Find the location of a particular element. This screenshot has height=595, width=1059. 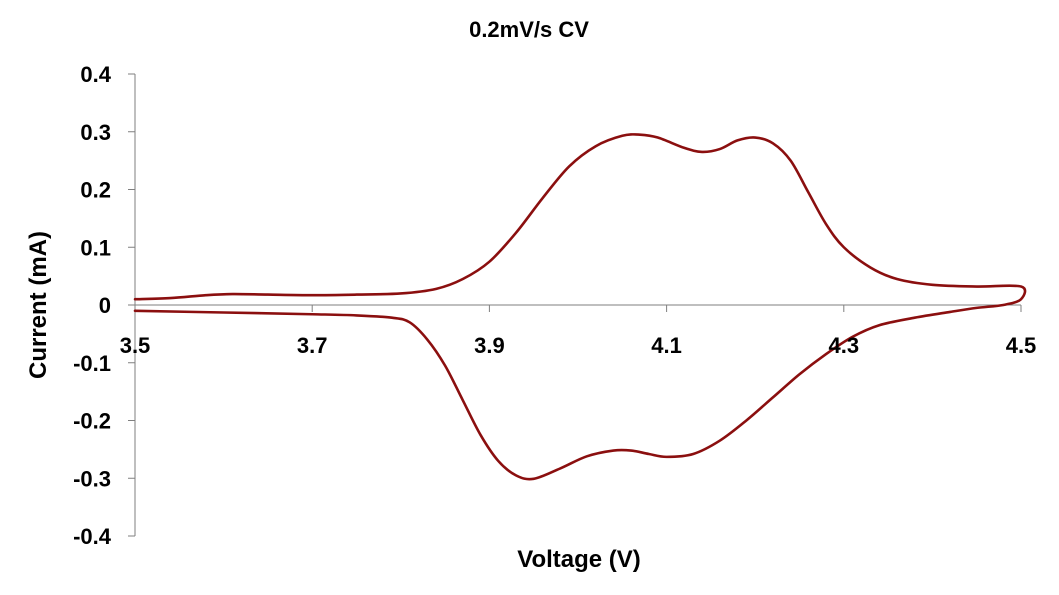

y-tick-label: -0.4 is located at coordinates (92, 536).